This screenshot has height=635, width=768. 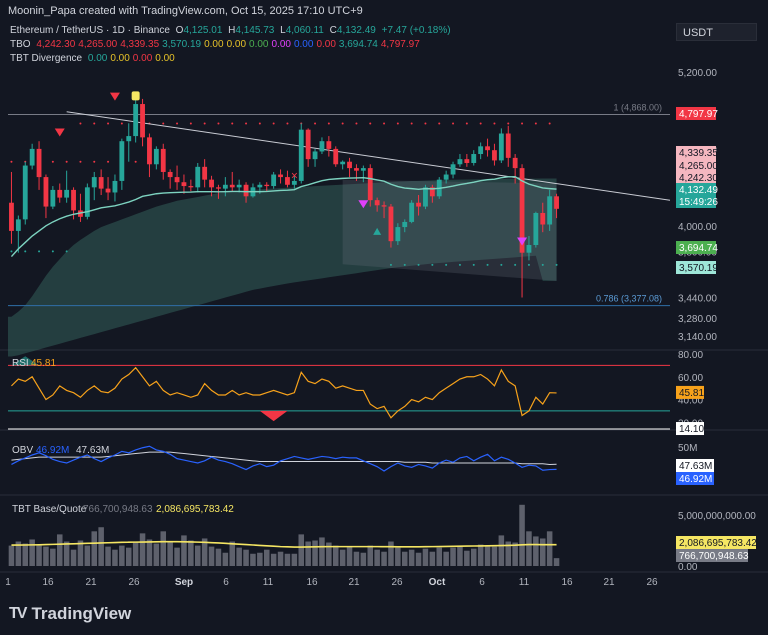 What do you see at coordinates (56, 44) in the screenshot?
I see `tbo-value: 4,242.30` at bounding box center [56, 44].